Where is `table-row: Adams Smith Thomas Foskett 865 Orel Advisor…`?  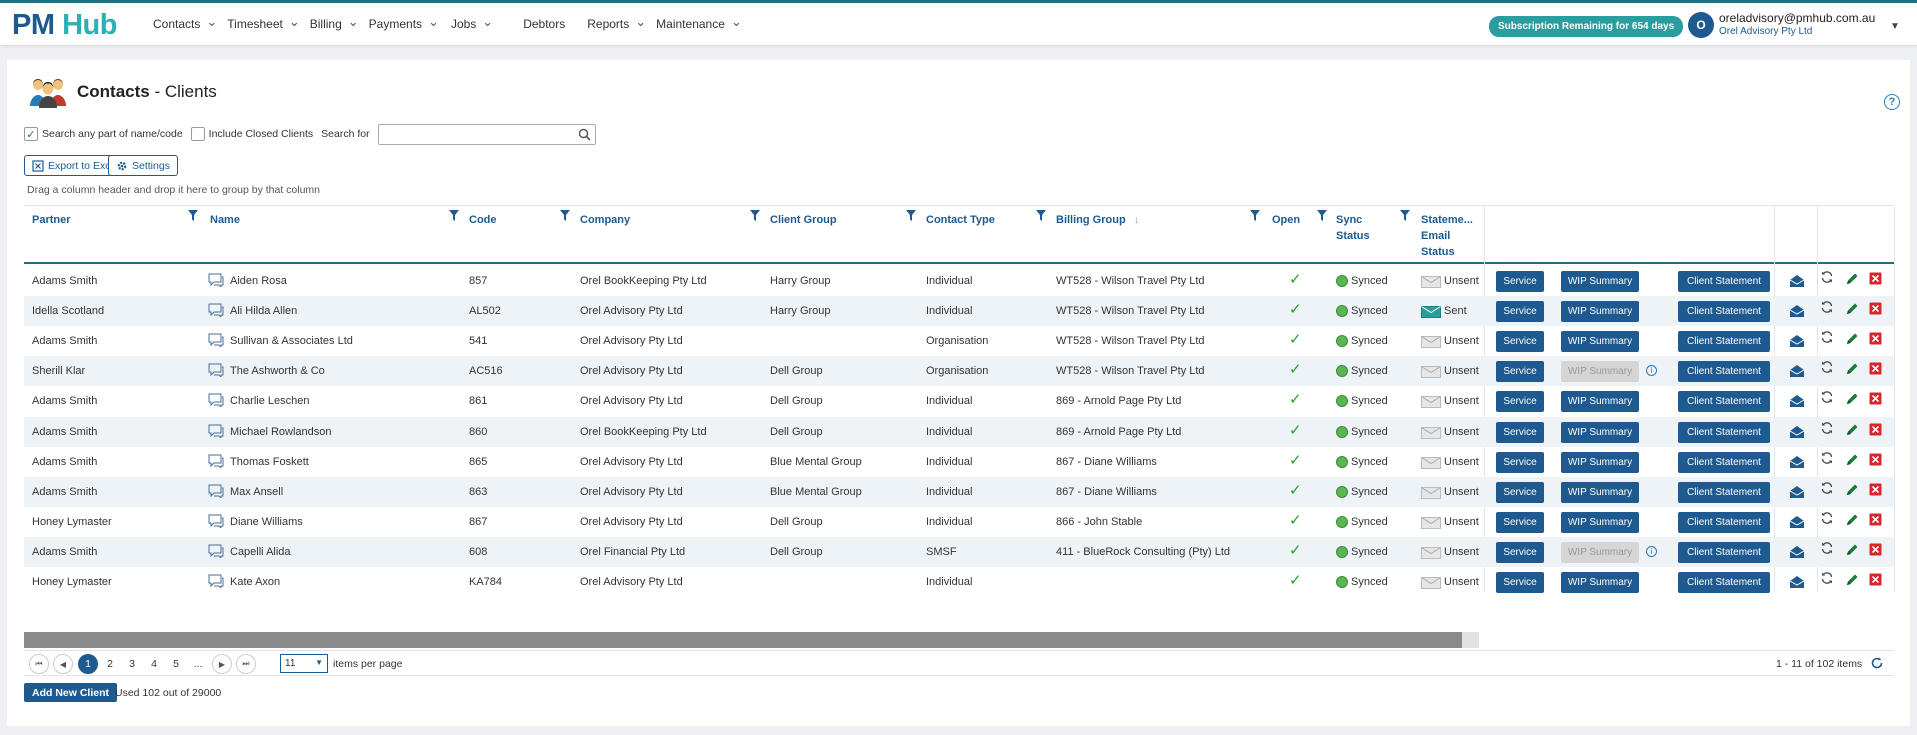
table-row: Adams Smith Thomas Foskett 865 Orel Advisor… is located at coordinates (959, 462).